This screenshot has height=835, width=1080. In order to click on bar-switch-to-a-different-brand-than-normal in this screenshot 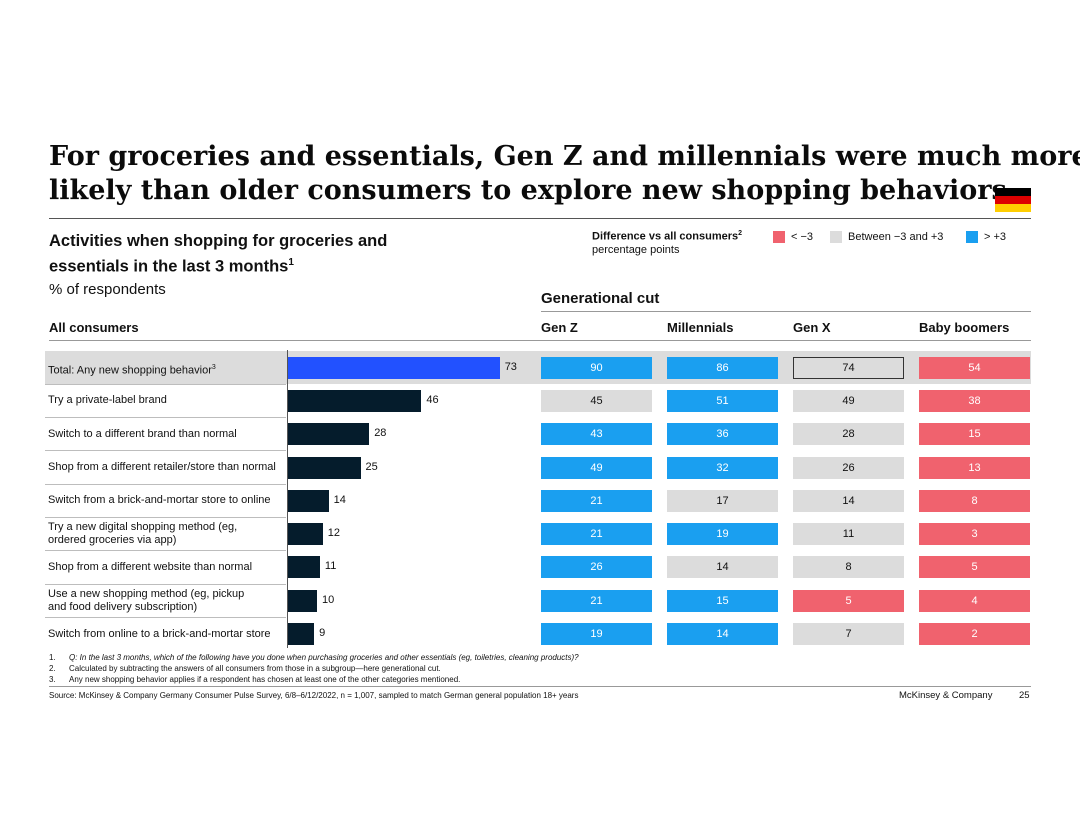, I will do `click(329, 434)`.